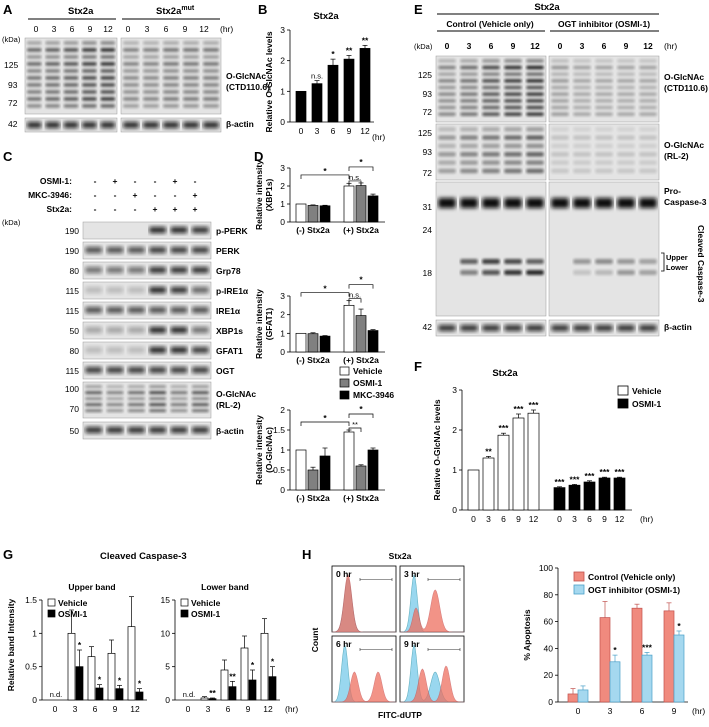  I want to click on panel-c-label: PERK, so click(228, 251).